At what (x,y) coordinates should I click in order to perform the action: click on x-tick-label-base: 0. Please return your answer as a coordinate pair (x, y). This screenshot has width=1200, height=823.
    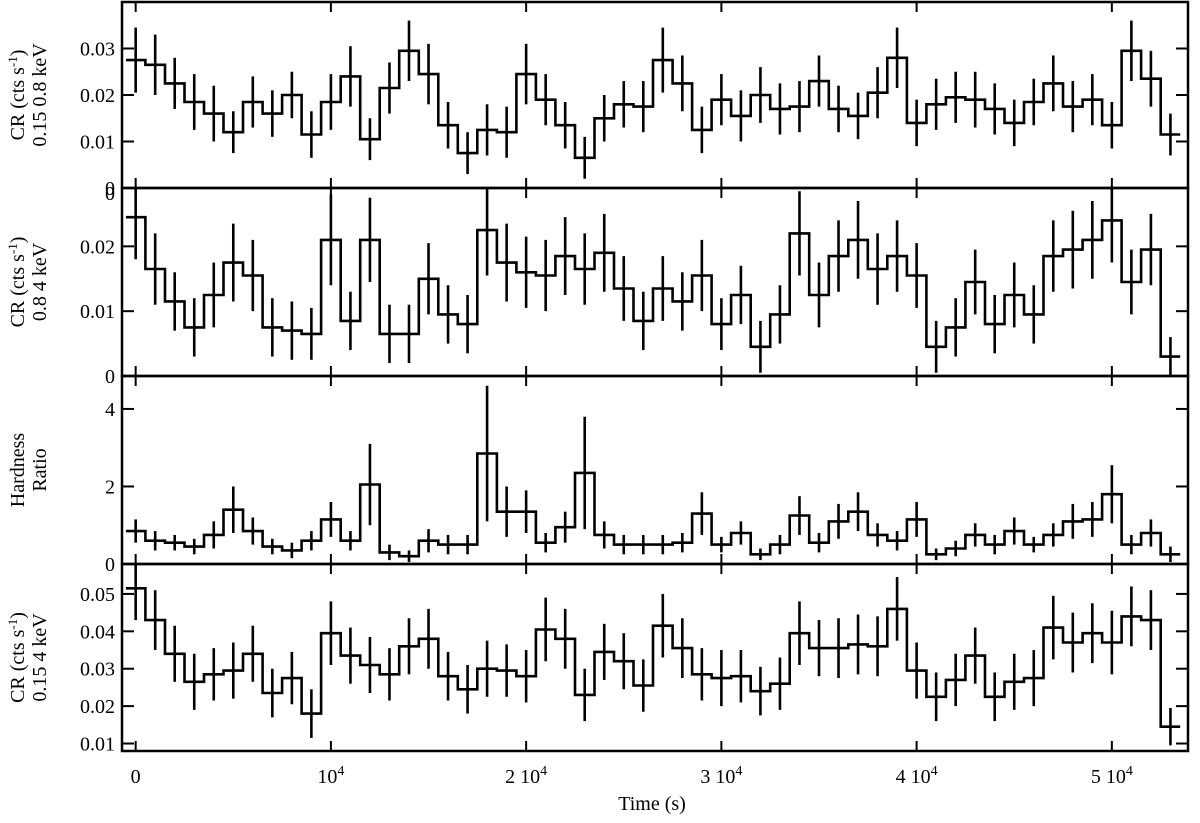
    Looking at the image, I should click on (136, 777).